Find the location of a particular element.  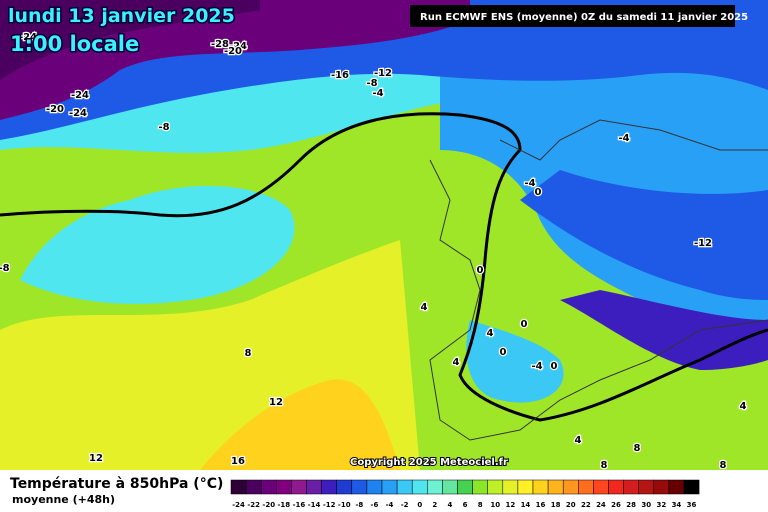

scale-label: -8 is located at coordinates (359, 505).